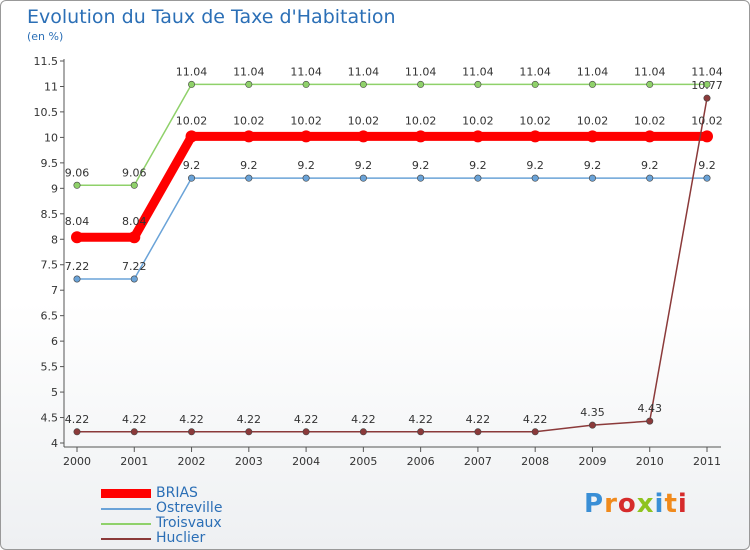 The height and width of the screenshot is (550, 750). I want to click on chart-title: Evolution du Taux de Taxe d'Habitation, so click(211, 17).